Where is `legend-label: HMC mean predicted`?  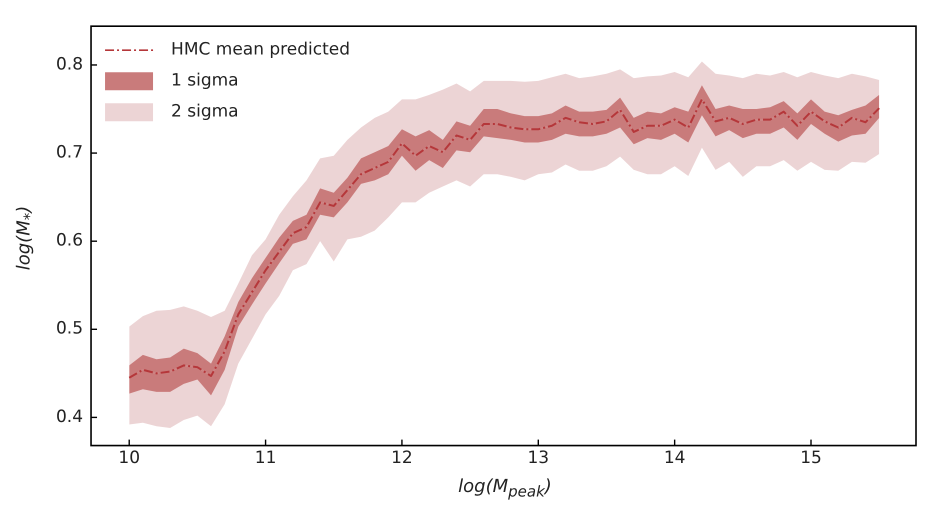
legend-label: HMC mean predicted is located at coordinates (260, 50).